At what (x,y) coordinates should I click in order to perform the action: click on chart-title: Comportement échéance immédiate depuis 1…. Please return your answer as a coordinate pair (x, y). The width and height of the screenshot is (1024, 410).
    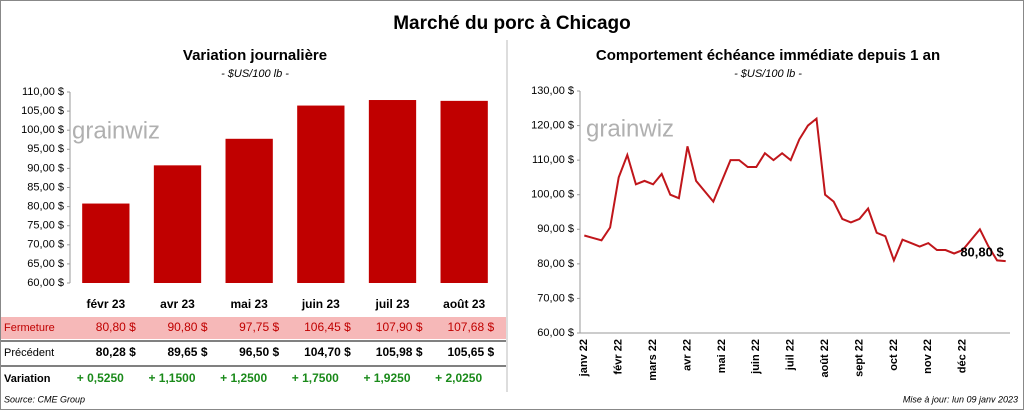
    Looking at the image, I should click on (768, 55).